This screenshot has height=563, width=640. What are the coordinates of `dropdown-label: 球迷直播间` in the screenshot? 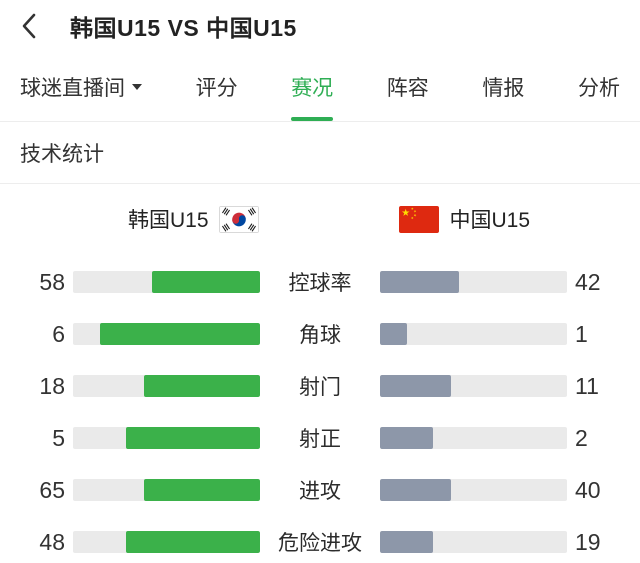 It's located at (72, 88).